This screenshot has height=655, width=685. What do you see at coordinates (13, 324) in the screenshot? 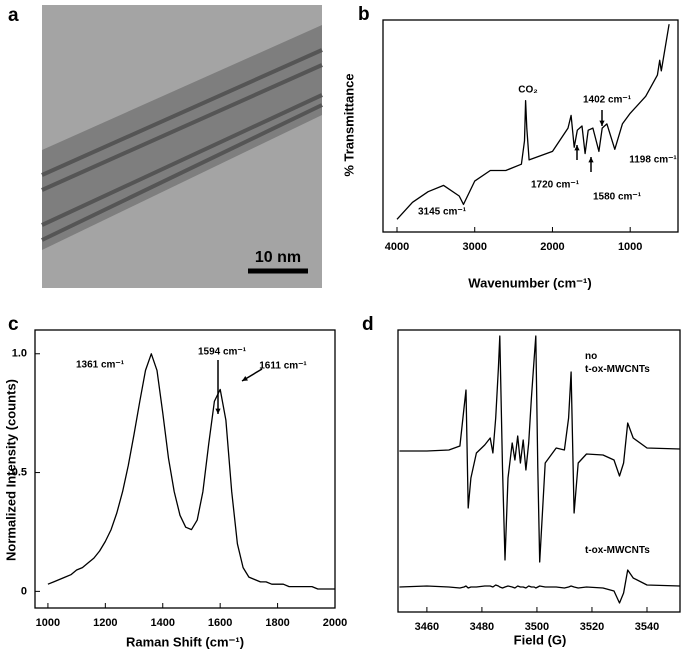
I see `panel-label: c` at bounding box center [13, 324].